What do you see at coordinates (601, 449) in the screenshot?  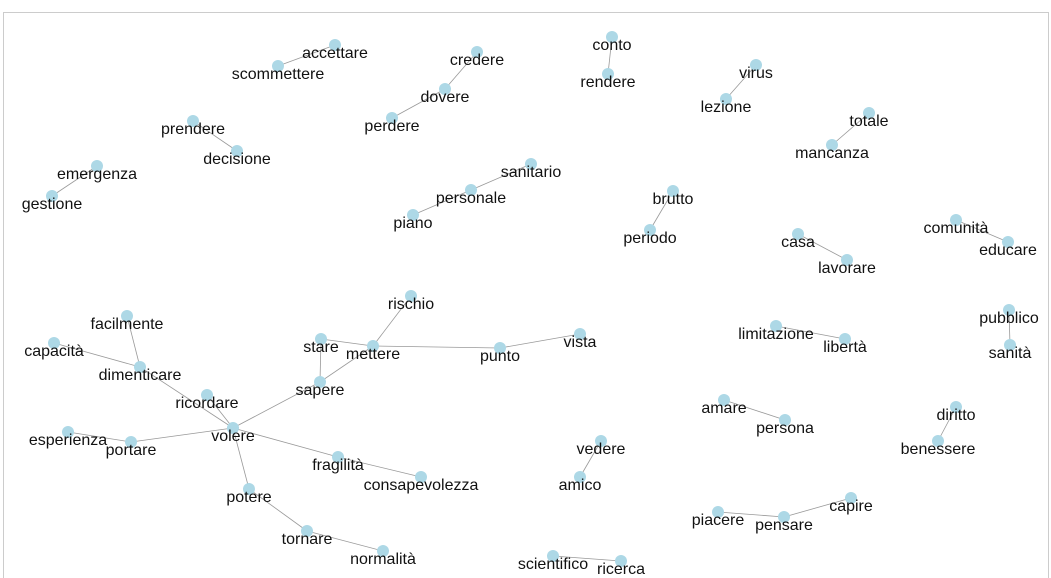 I see `node-label: vedere` at bounding box center [601, 449].